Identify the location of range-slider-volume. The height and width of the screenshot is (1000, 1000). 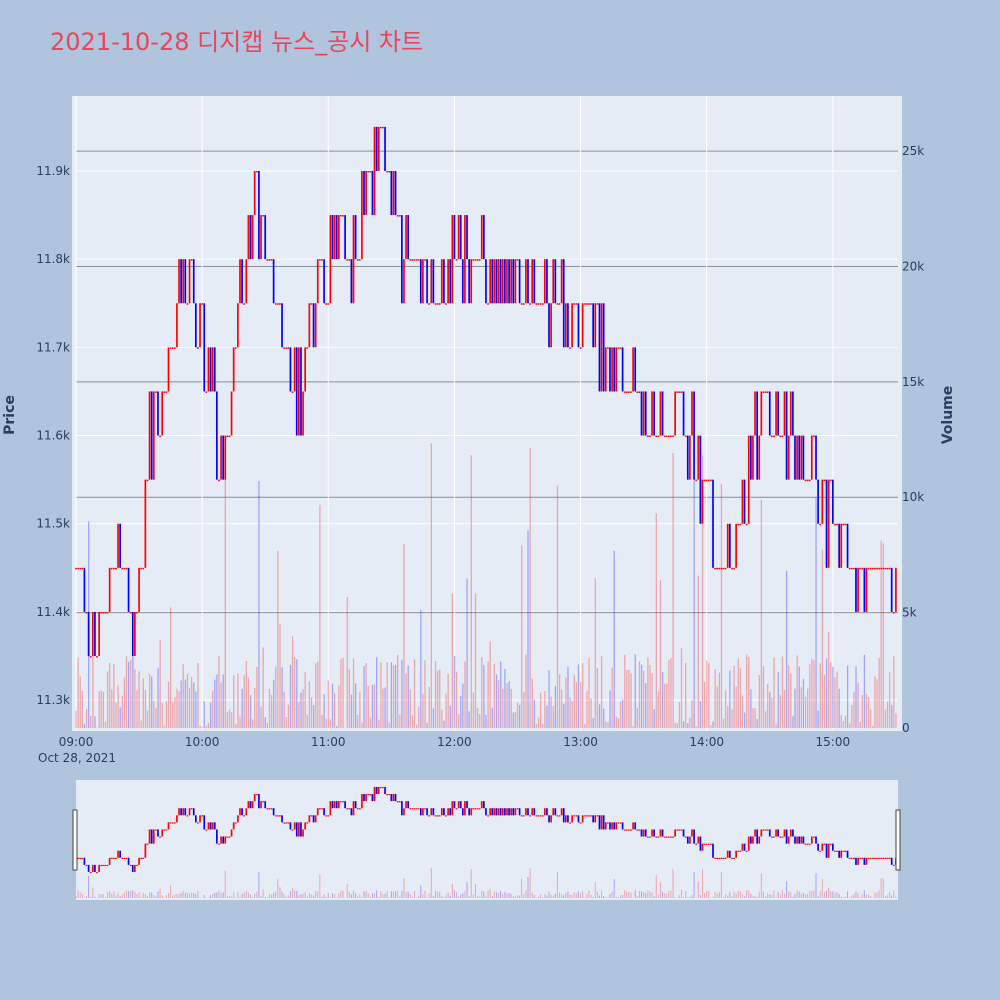
(486, 882).